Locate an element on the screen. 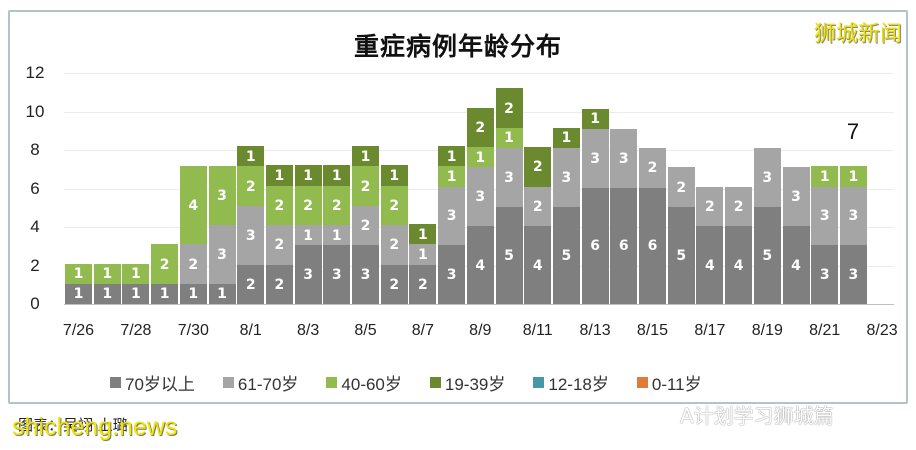 This screenshot has width=916, height=450. y-tick-label: 2 is located at coordinates (35, 265).